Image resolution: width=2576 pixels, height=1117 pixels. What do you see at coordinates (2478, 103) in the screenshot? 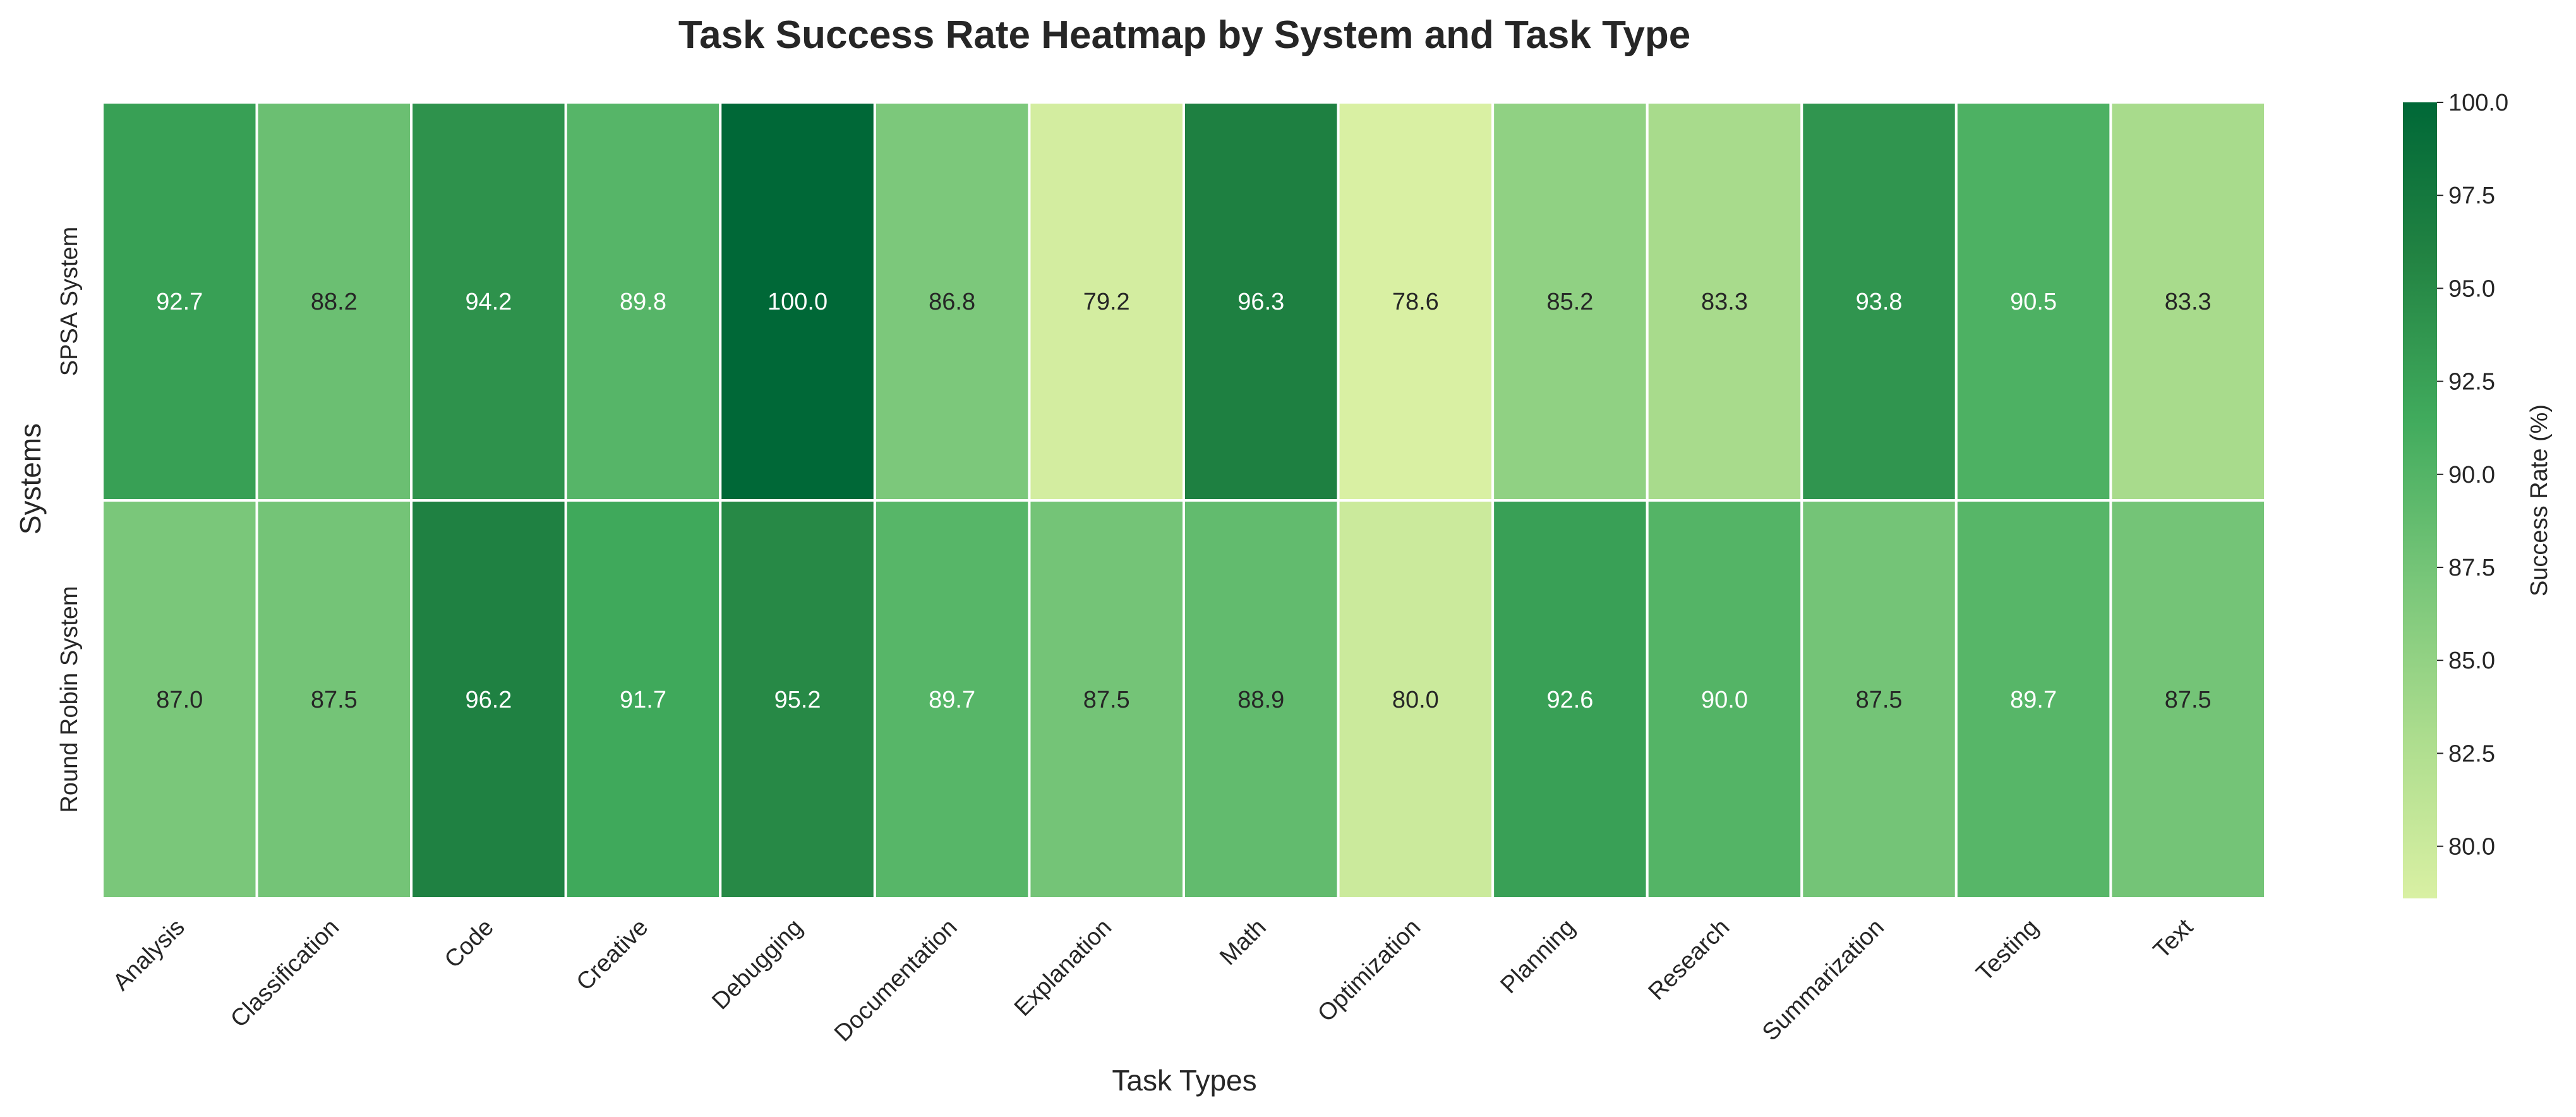
I see `colorbar-tick-label: 100.0` at bounding box center [2478, 103].